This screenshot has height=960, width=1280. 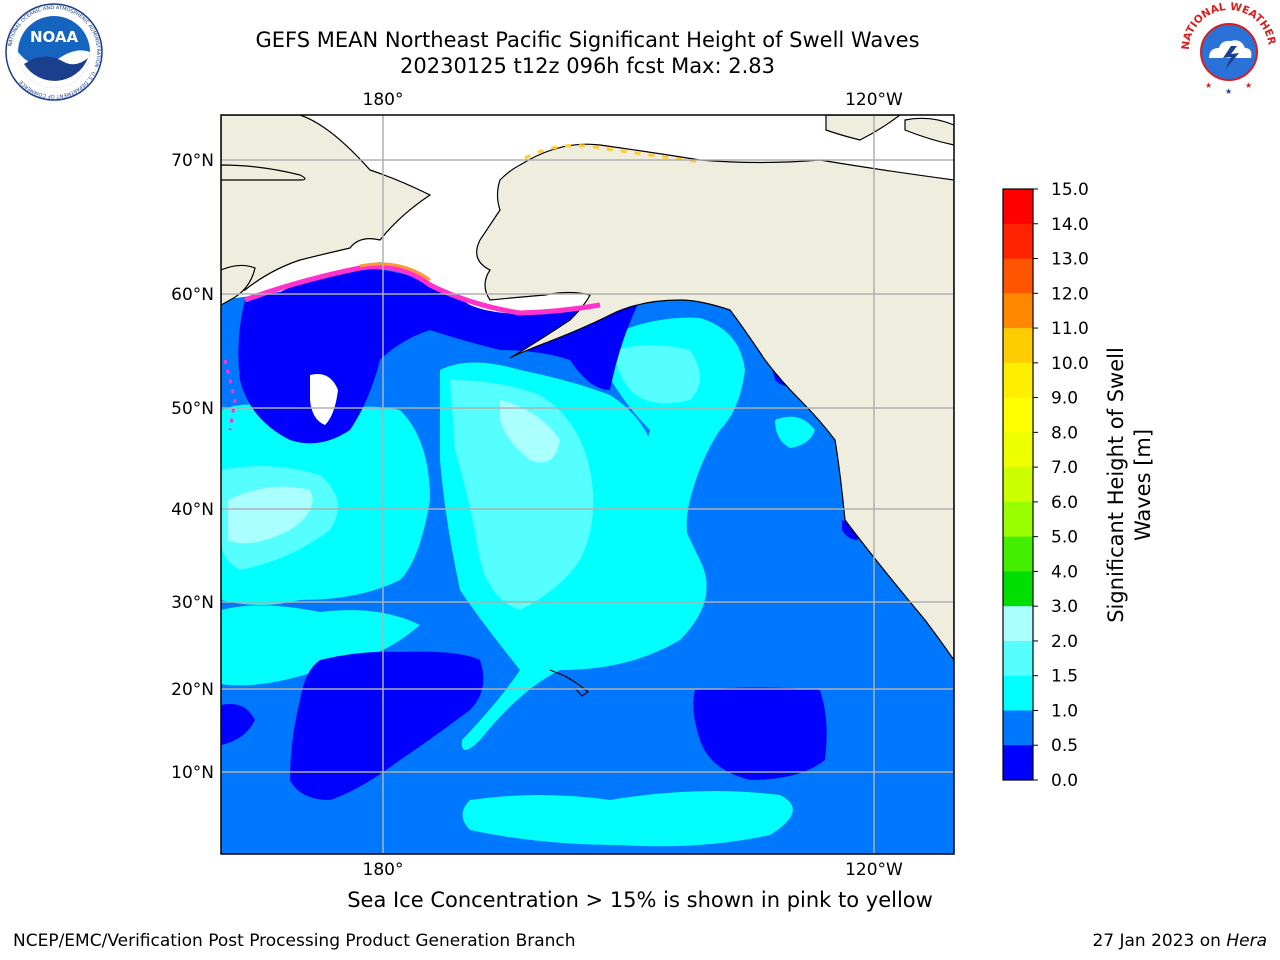 What do you see at coordinates (1070, 260) in the screenshot?
I see `colorbar-tick-label: 13.0` at bounding box center [1070, 260].